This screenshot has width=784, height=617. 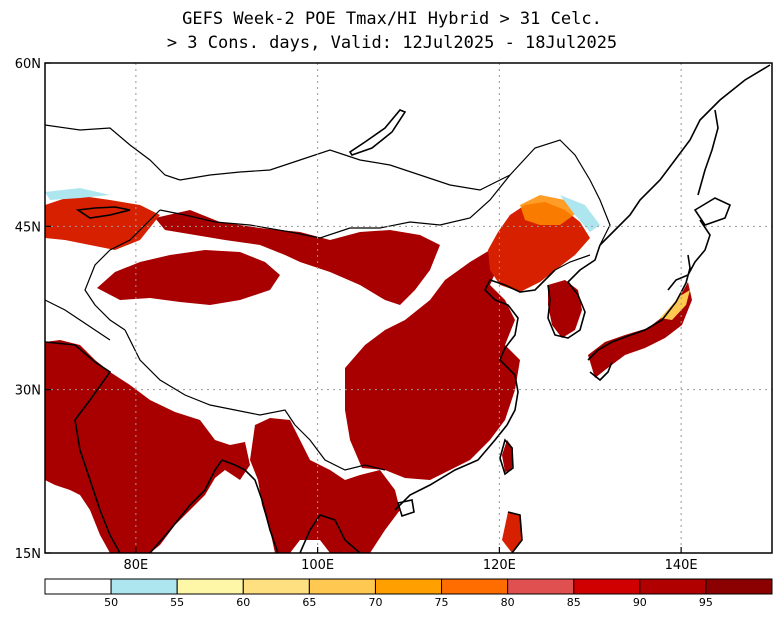 I want to click on coast-russia-east, so click(x=685, y=155).